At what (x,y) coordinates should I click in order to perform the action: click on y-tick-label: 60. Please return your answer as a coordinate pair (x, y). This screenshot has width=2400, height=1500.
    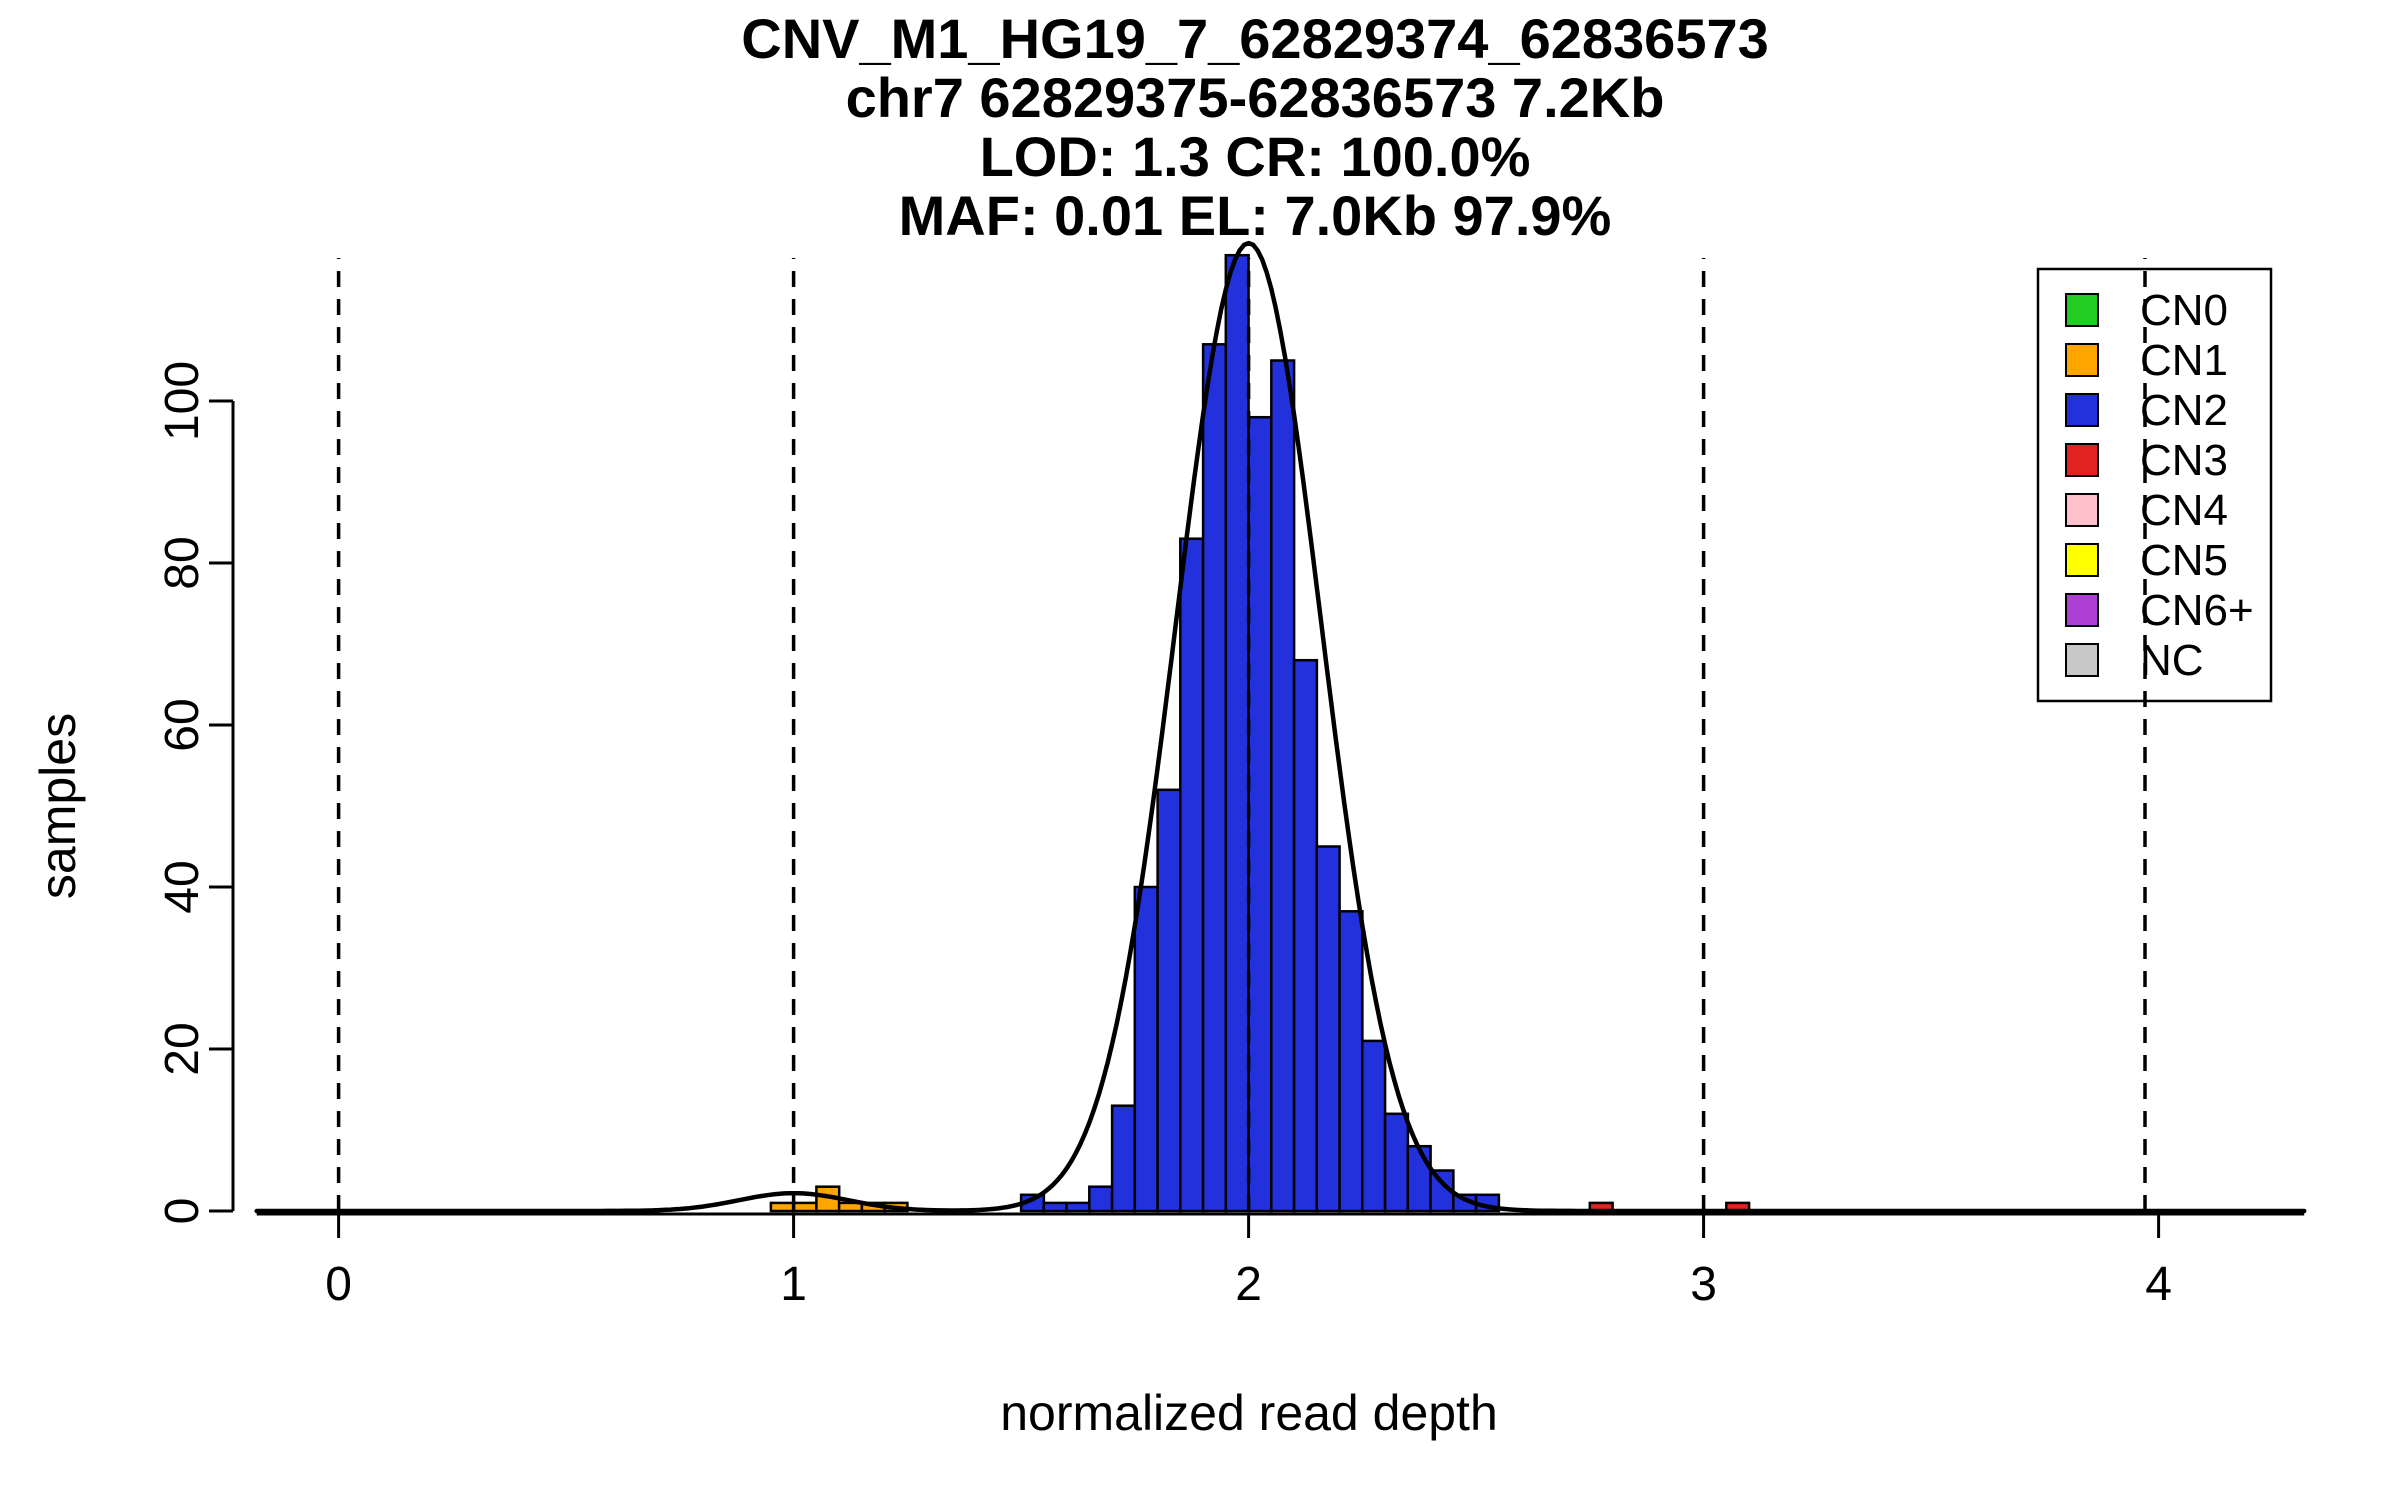
    Looking at the image, I should click on (182, 724).